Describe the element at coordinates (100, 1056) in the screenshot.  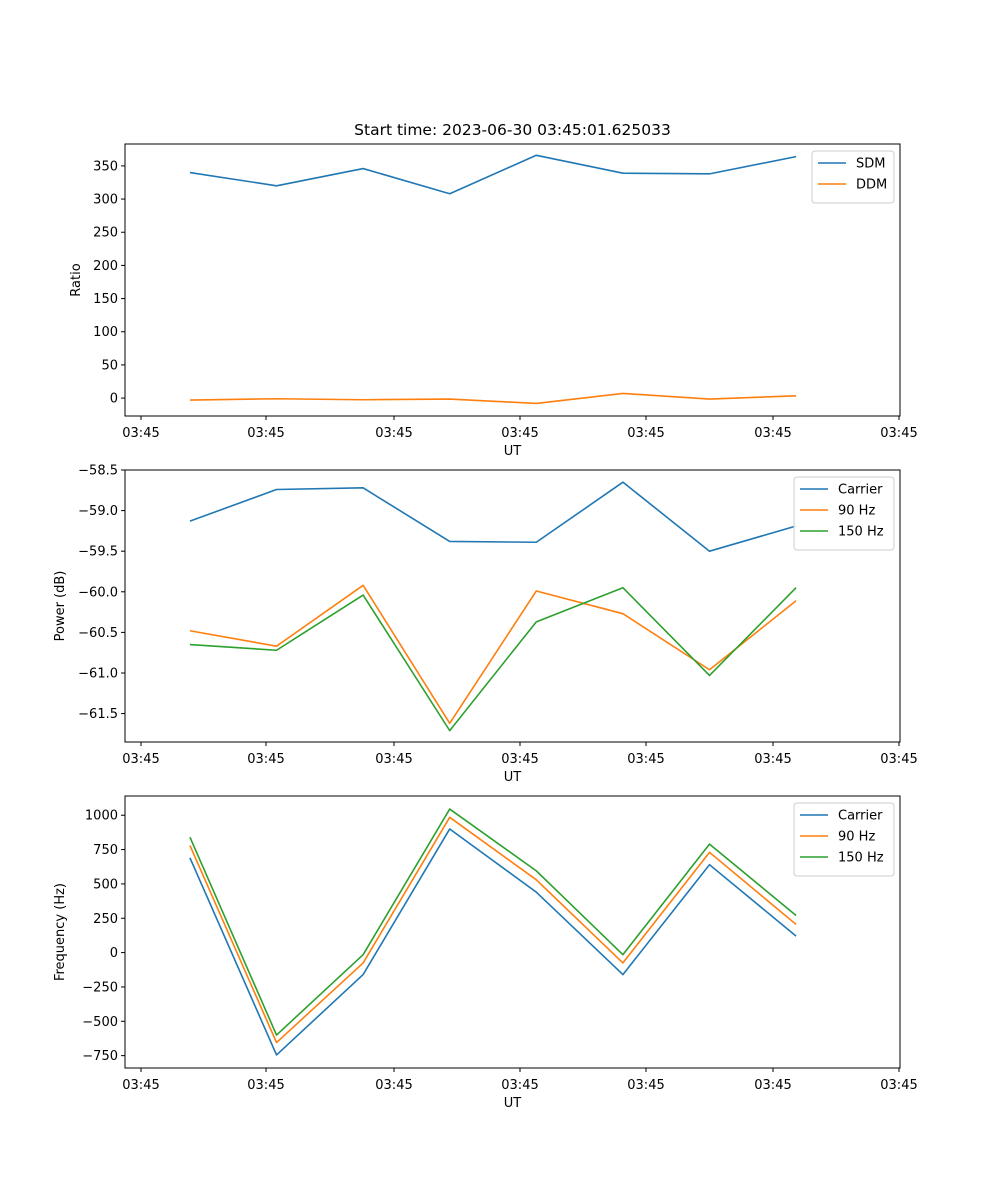
I see `y-tick-label: −750` at that location.